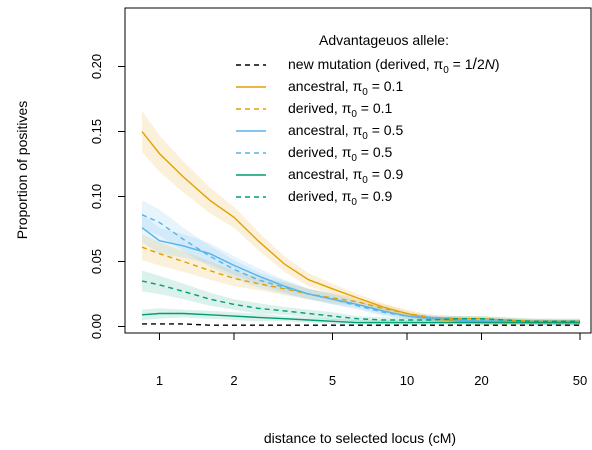 Image resolution: width=592 pixels, height=450 pixels. What do you see at coordinates (340, 154) in the screenshot?
I see `legend-entry-5: derived, π0 = 0.5` at bounding box center [340, 154].